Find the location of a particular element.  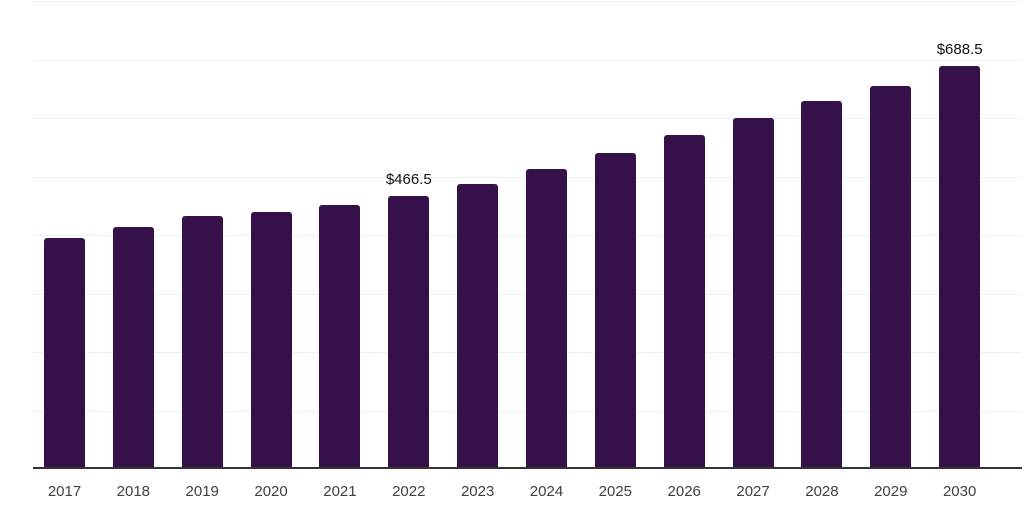

x-tick-label-2027: 2027 is located at coordinates (753, 491).